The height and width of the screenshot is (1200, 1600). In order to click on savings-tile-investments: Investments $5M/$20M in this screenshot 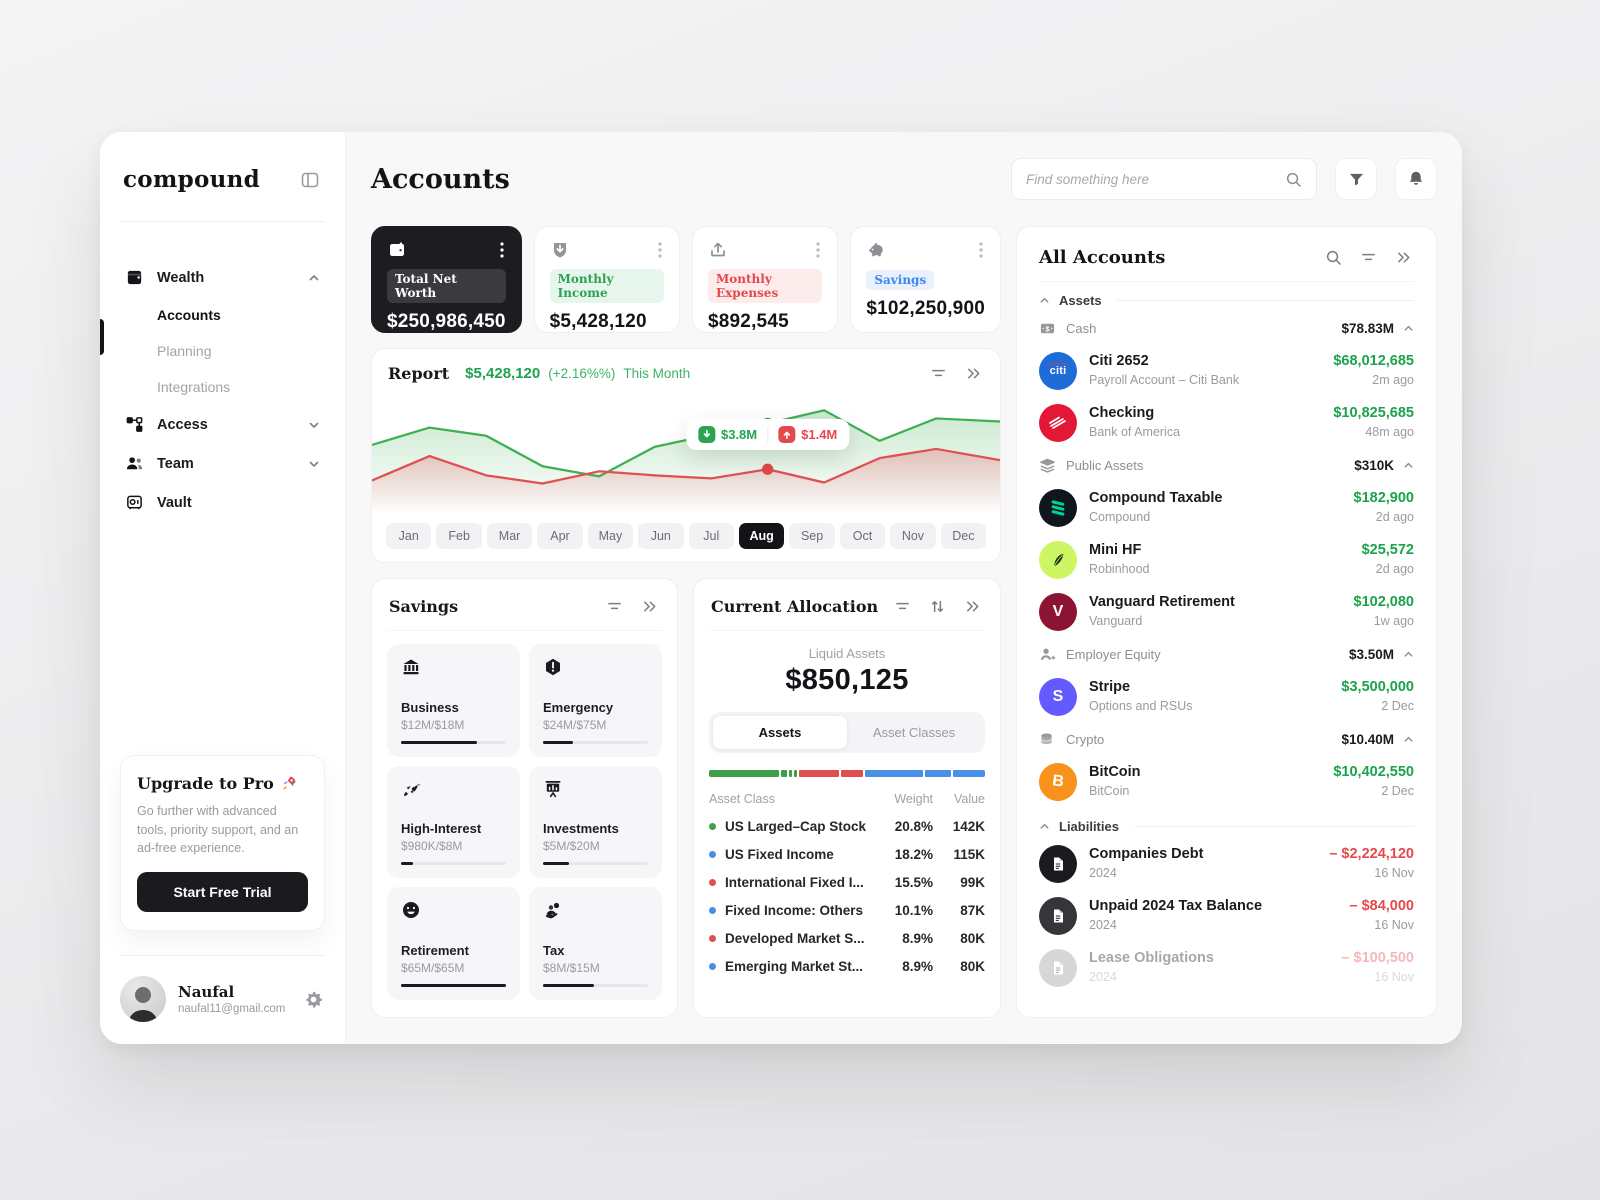, I will do `click(595, 822)`.